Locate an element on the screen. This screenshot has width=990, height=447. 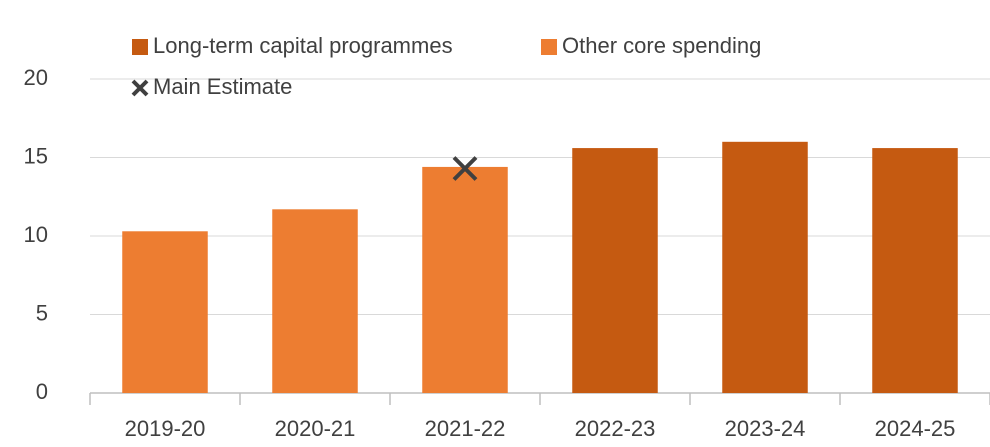
y-tick-label: 0 is located at coordinates (42, 391).